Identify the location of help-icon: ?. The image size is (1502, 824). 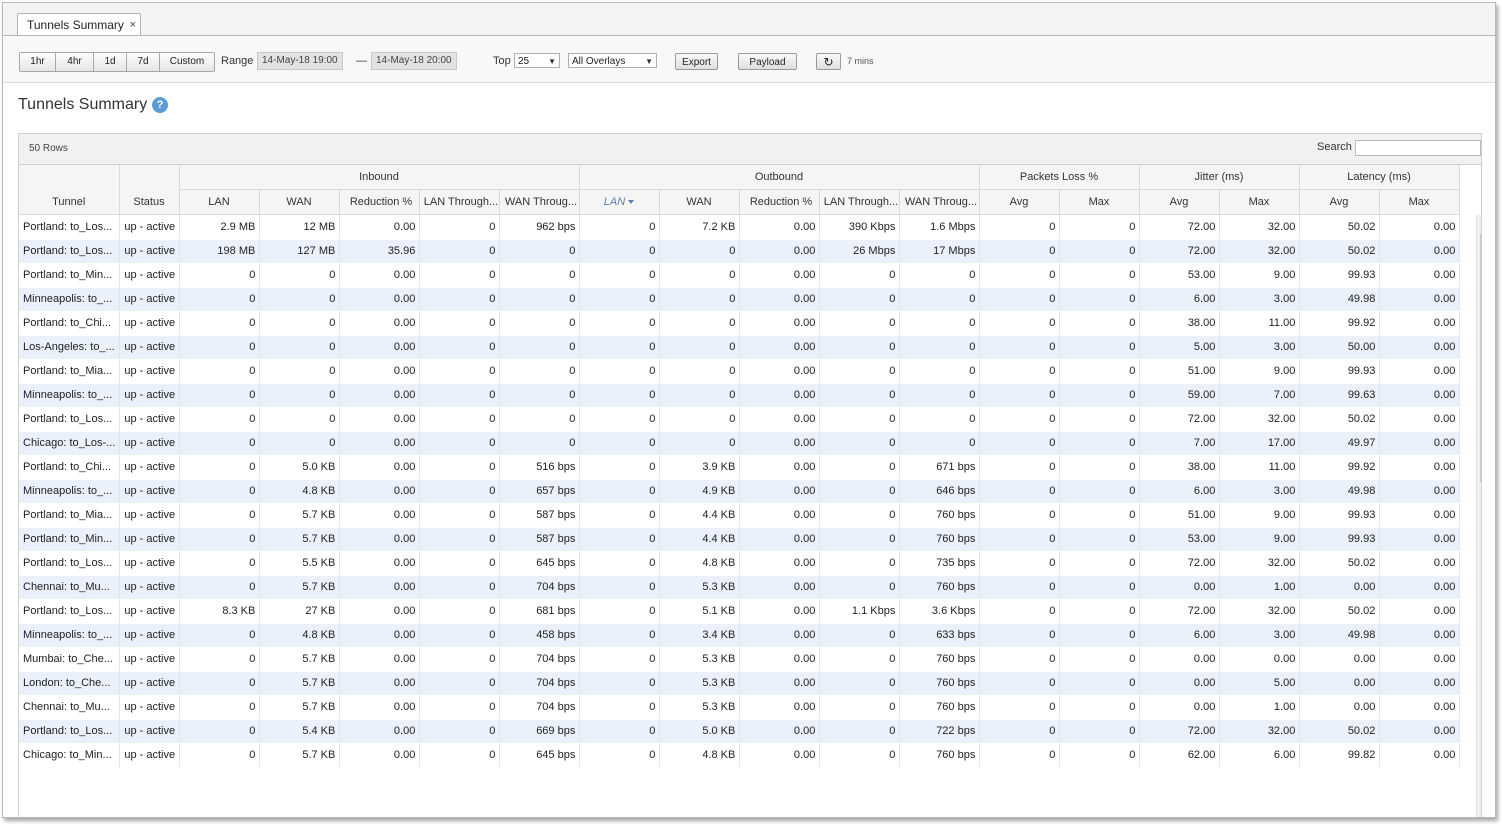
(160, 105).